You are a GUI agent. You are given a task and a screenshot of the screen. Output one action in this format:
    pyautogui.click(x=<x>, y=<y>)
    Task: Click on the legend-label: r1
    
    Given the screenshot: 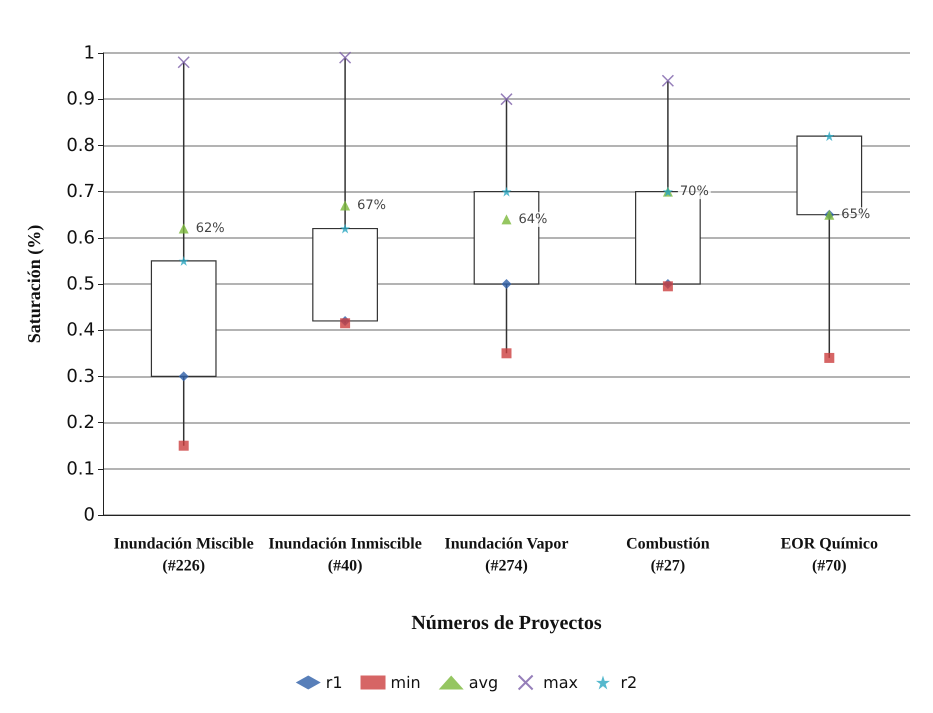 What is the action you would take?
    pyautogui.click(x=334, y=682)
    